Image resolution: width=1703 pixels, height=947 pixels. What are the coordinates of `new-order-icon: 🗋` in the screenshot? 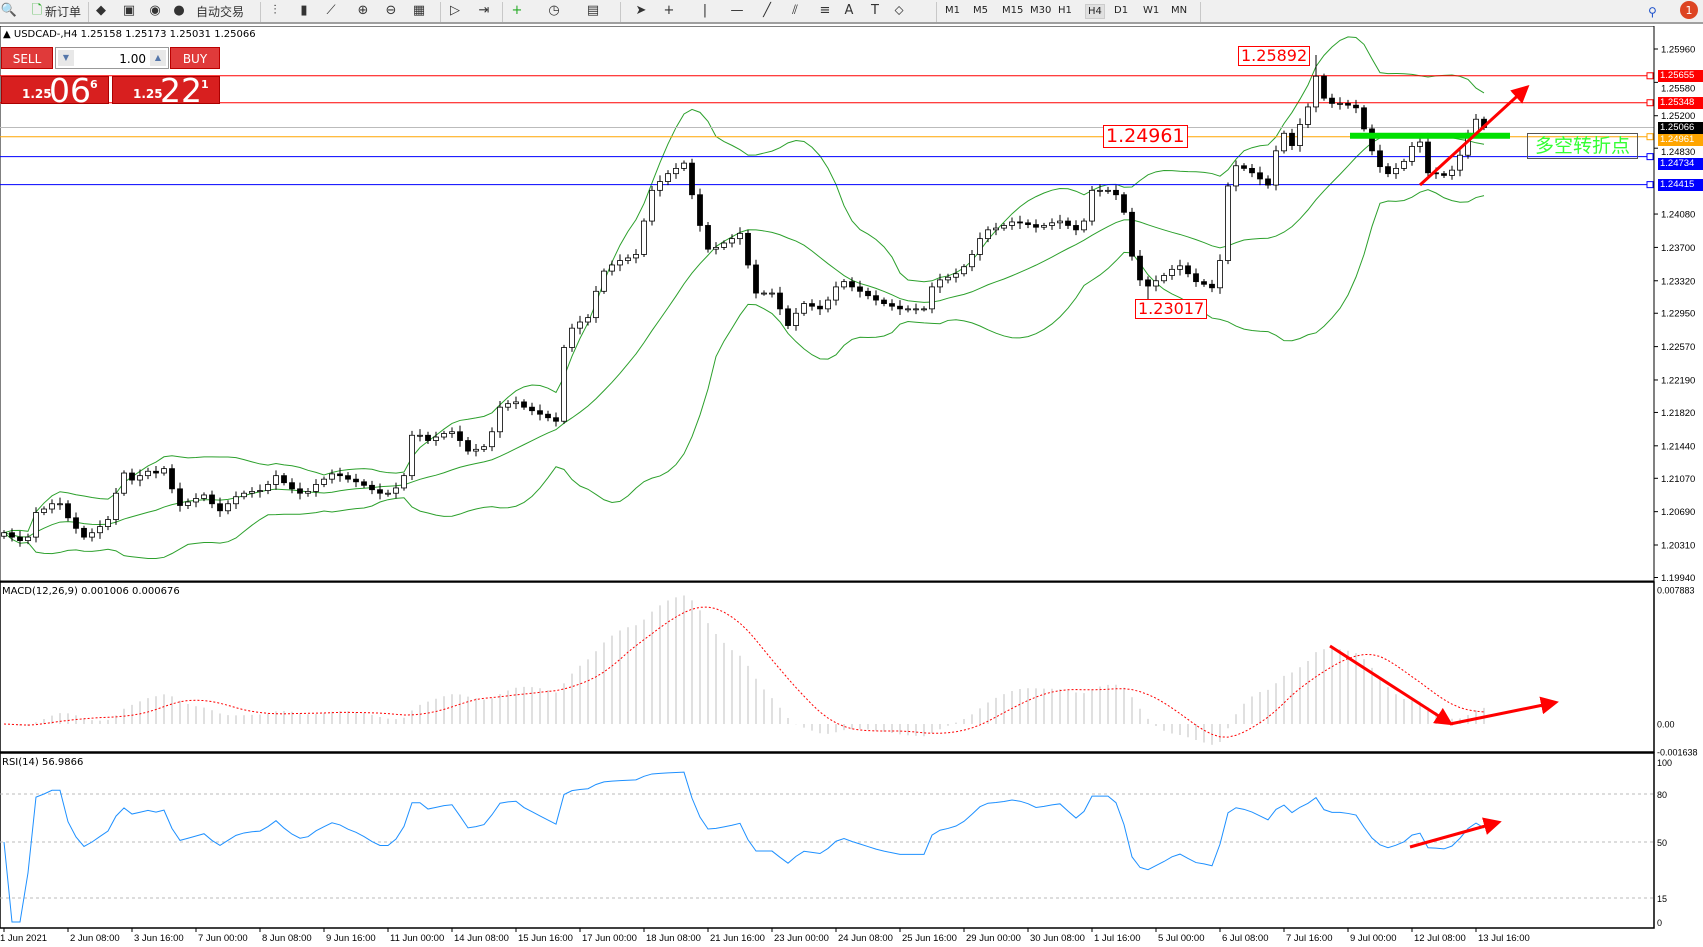 It's located at (37, 10).